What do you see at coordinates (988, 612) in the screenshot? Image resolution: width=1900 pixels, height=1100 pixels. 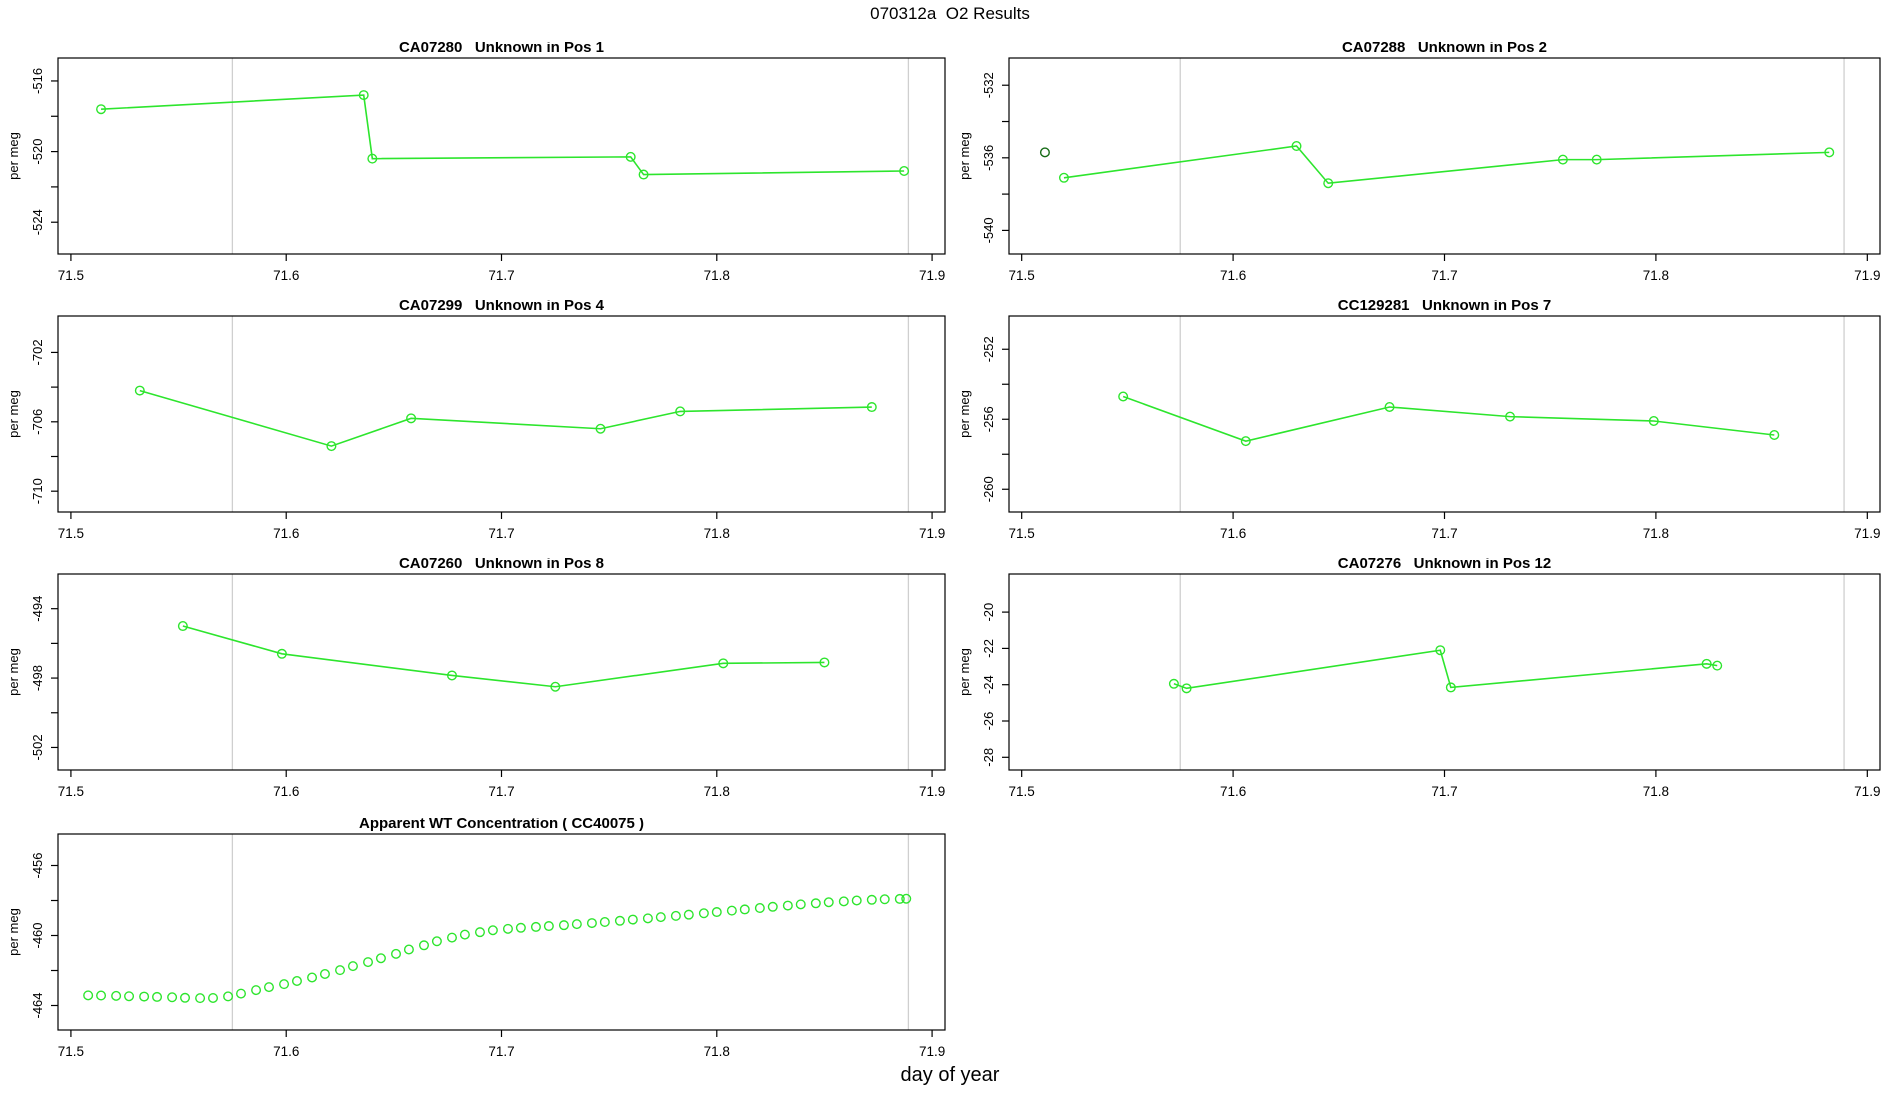 I see `y-tick-label: -20` at bounding box center [988, 612].